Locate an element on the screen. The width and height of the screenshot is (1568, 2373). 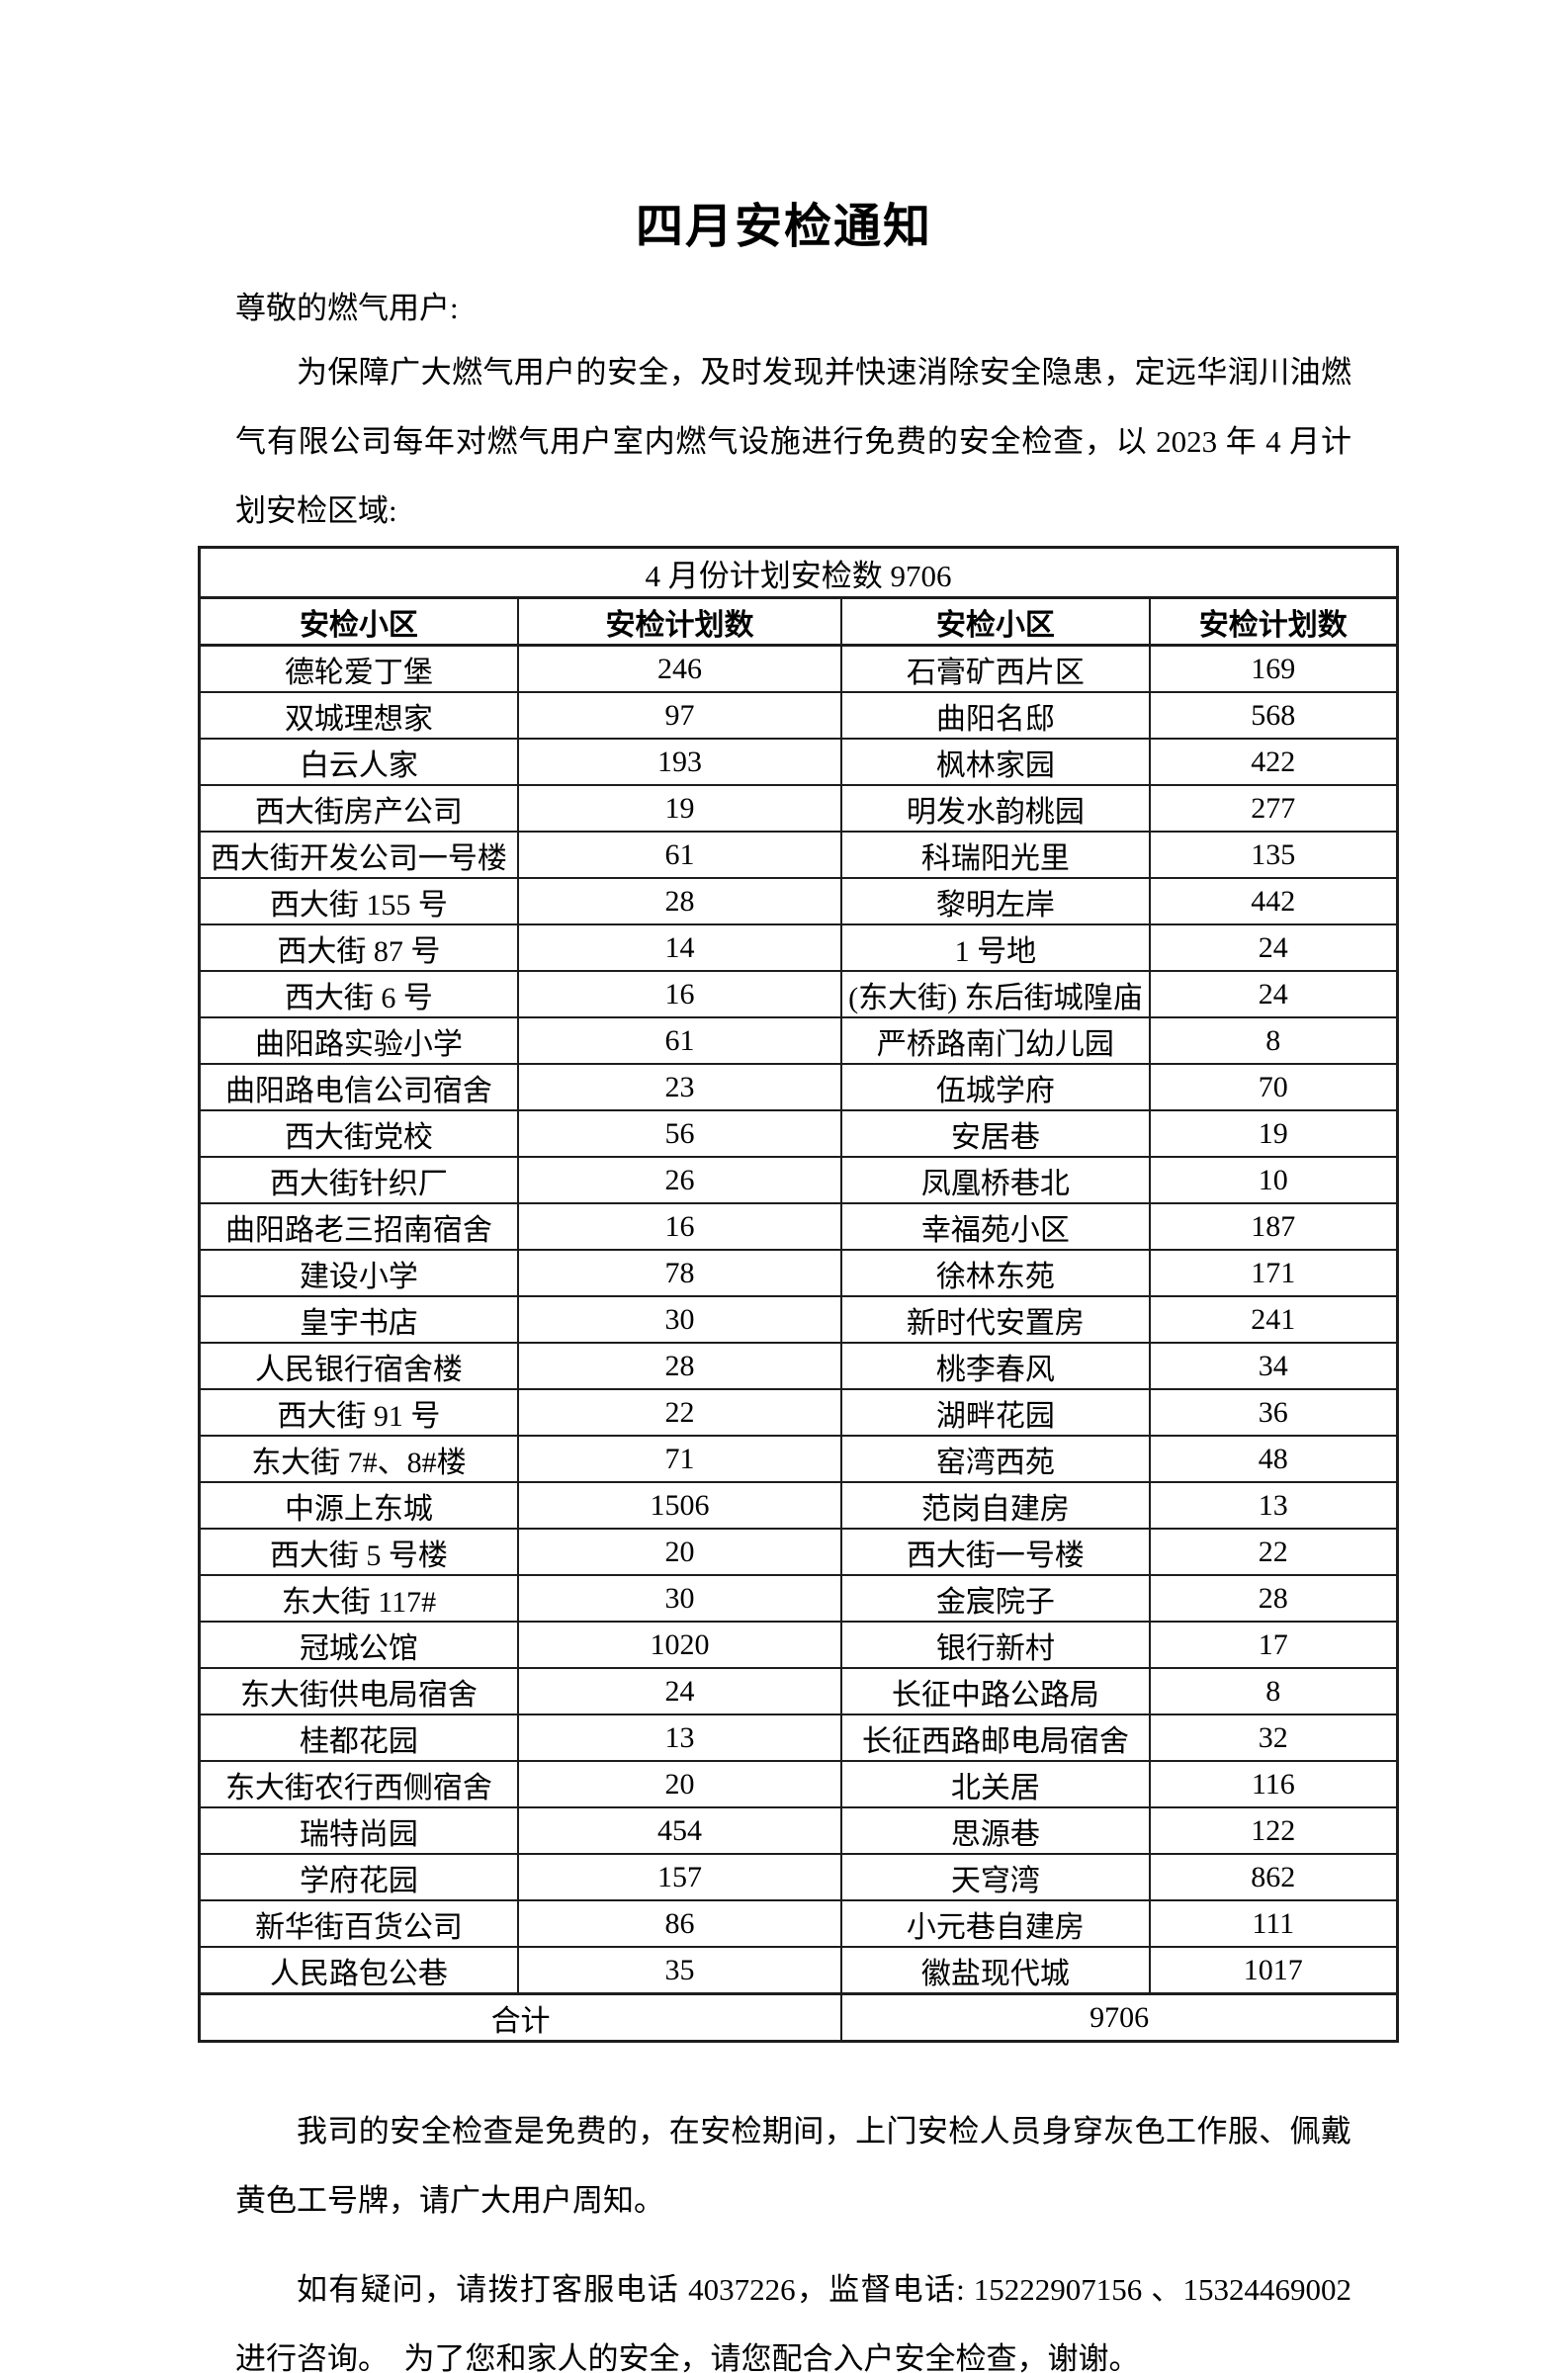
plan-count-cell-left: 71 is located at coordinates (679, 1459).